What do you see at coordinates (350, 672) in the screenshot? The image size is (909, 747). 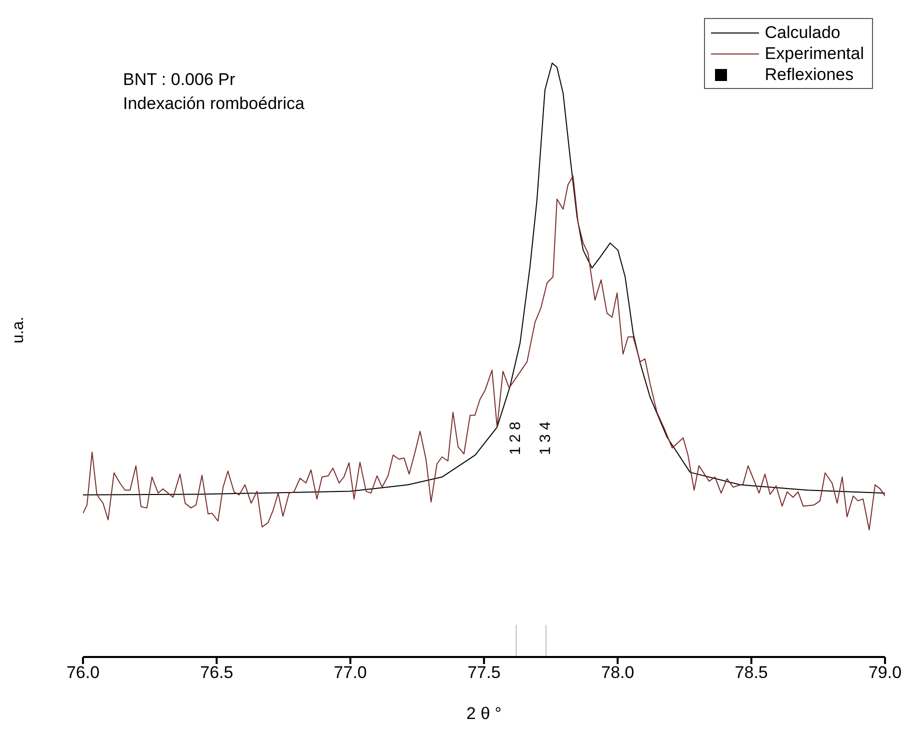 I see `x-tick-label: 77.0` at bounding box center [350, 672].